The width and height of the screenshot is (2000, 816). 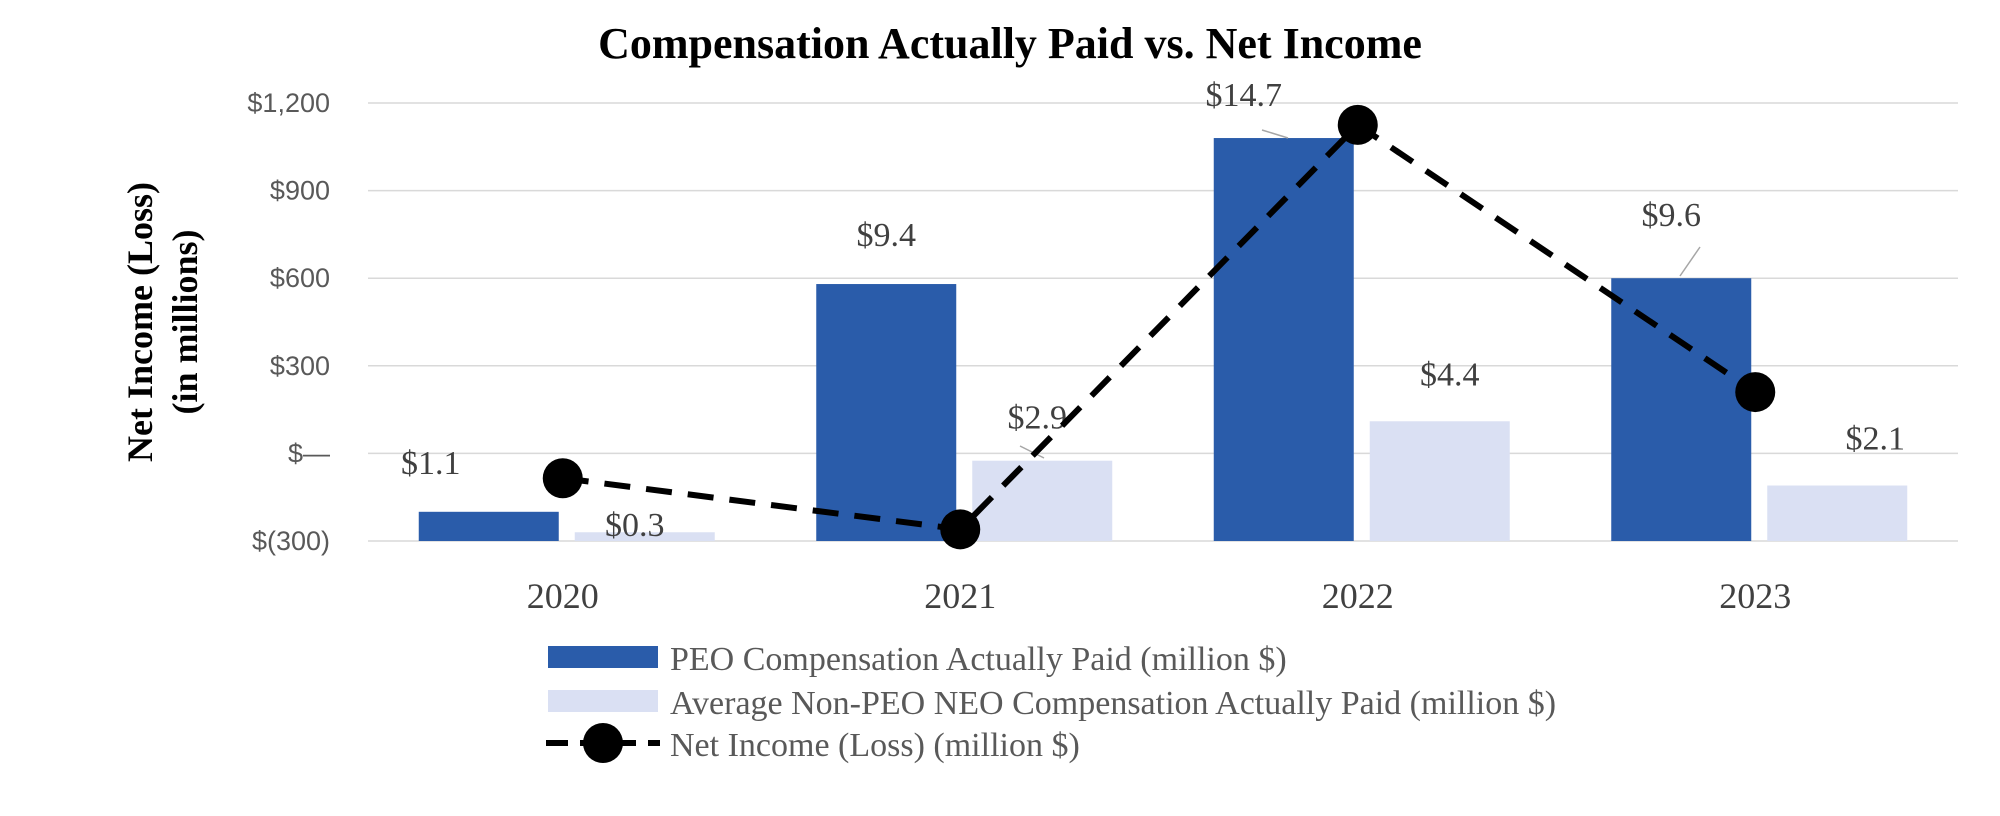 I want to click on bar-neo-2023, so click(x=1837, y=513).